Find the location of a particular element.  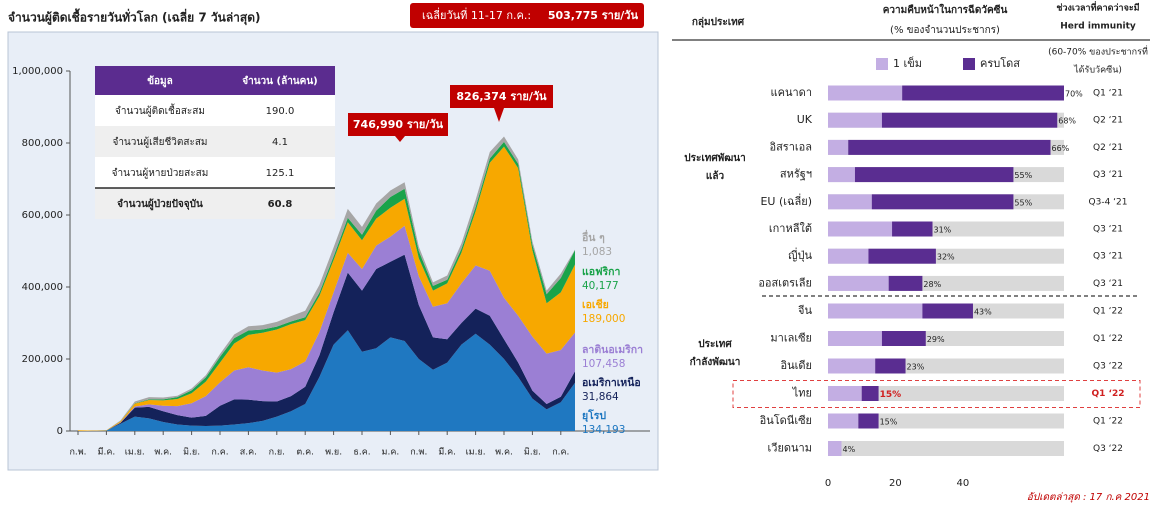

timing: Q3 ‘22 is located at coordinates (1108, 367).